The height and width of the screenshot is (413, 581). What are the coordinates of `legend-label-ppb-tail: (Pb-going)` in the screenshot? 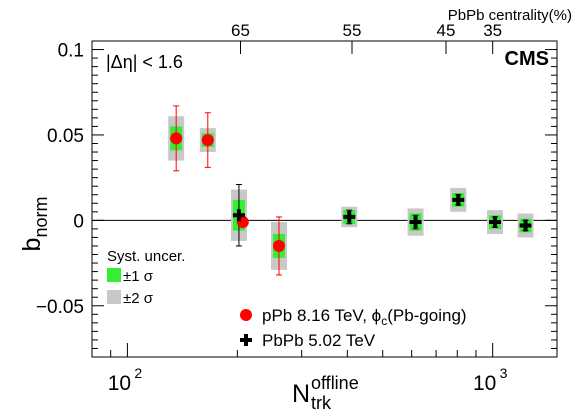 It's located at (426, 315).